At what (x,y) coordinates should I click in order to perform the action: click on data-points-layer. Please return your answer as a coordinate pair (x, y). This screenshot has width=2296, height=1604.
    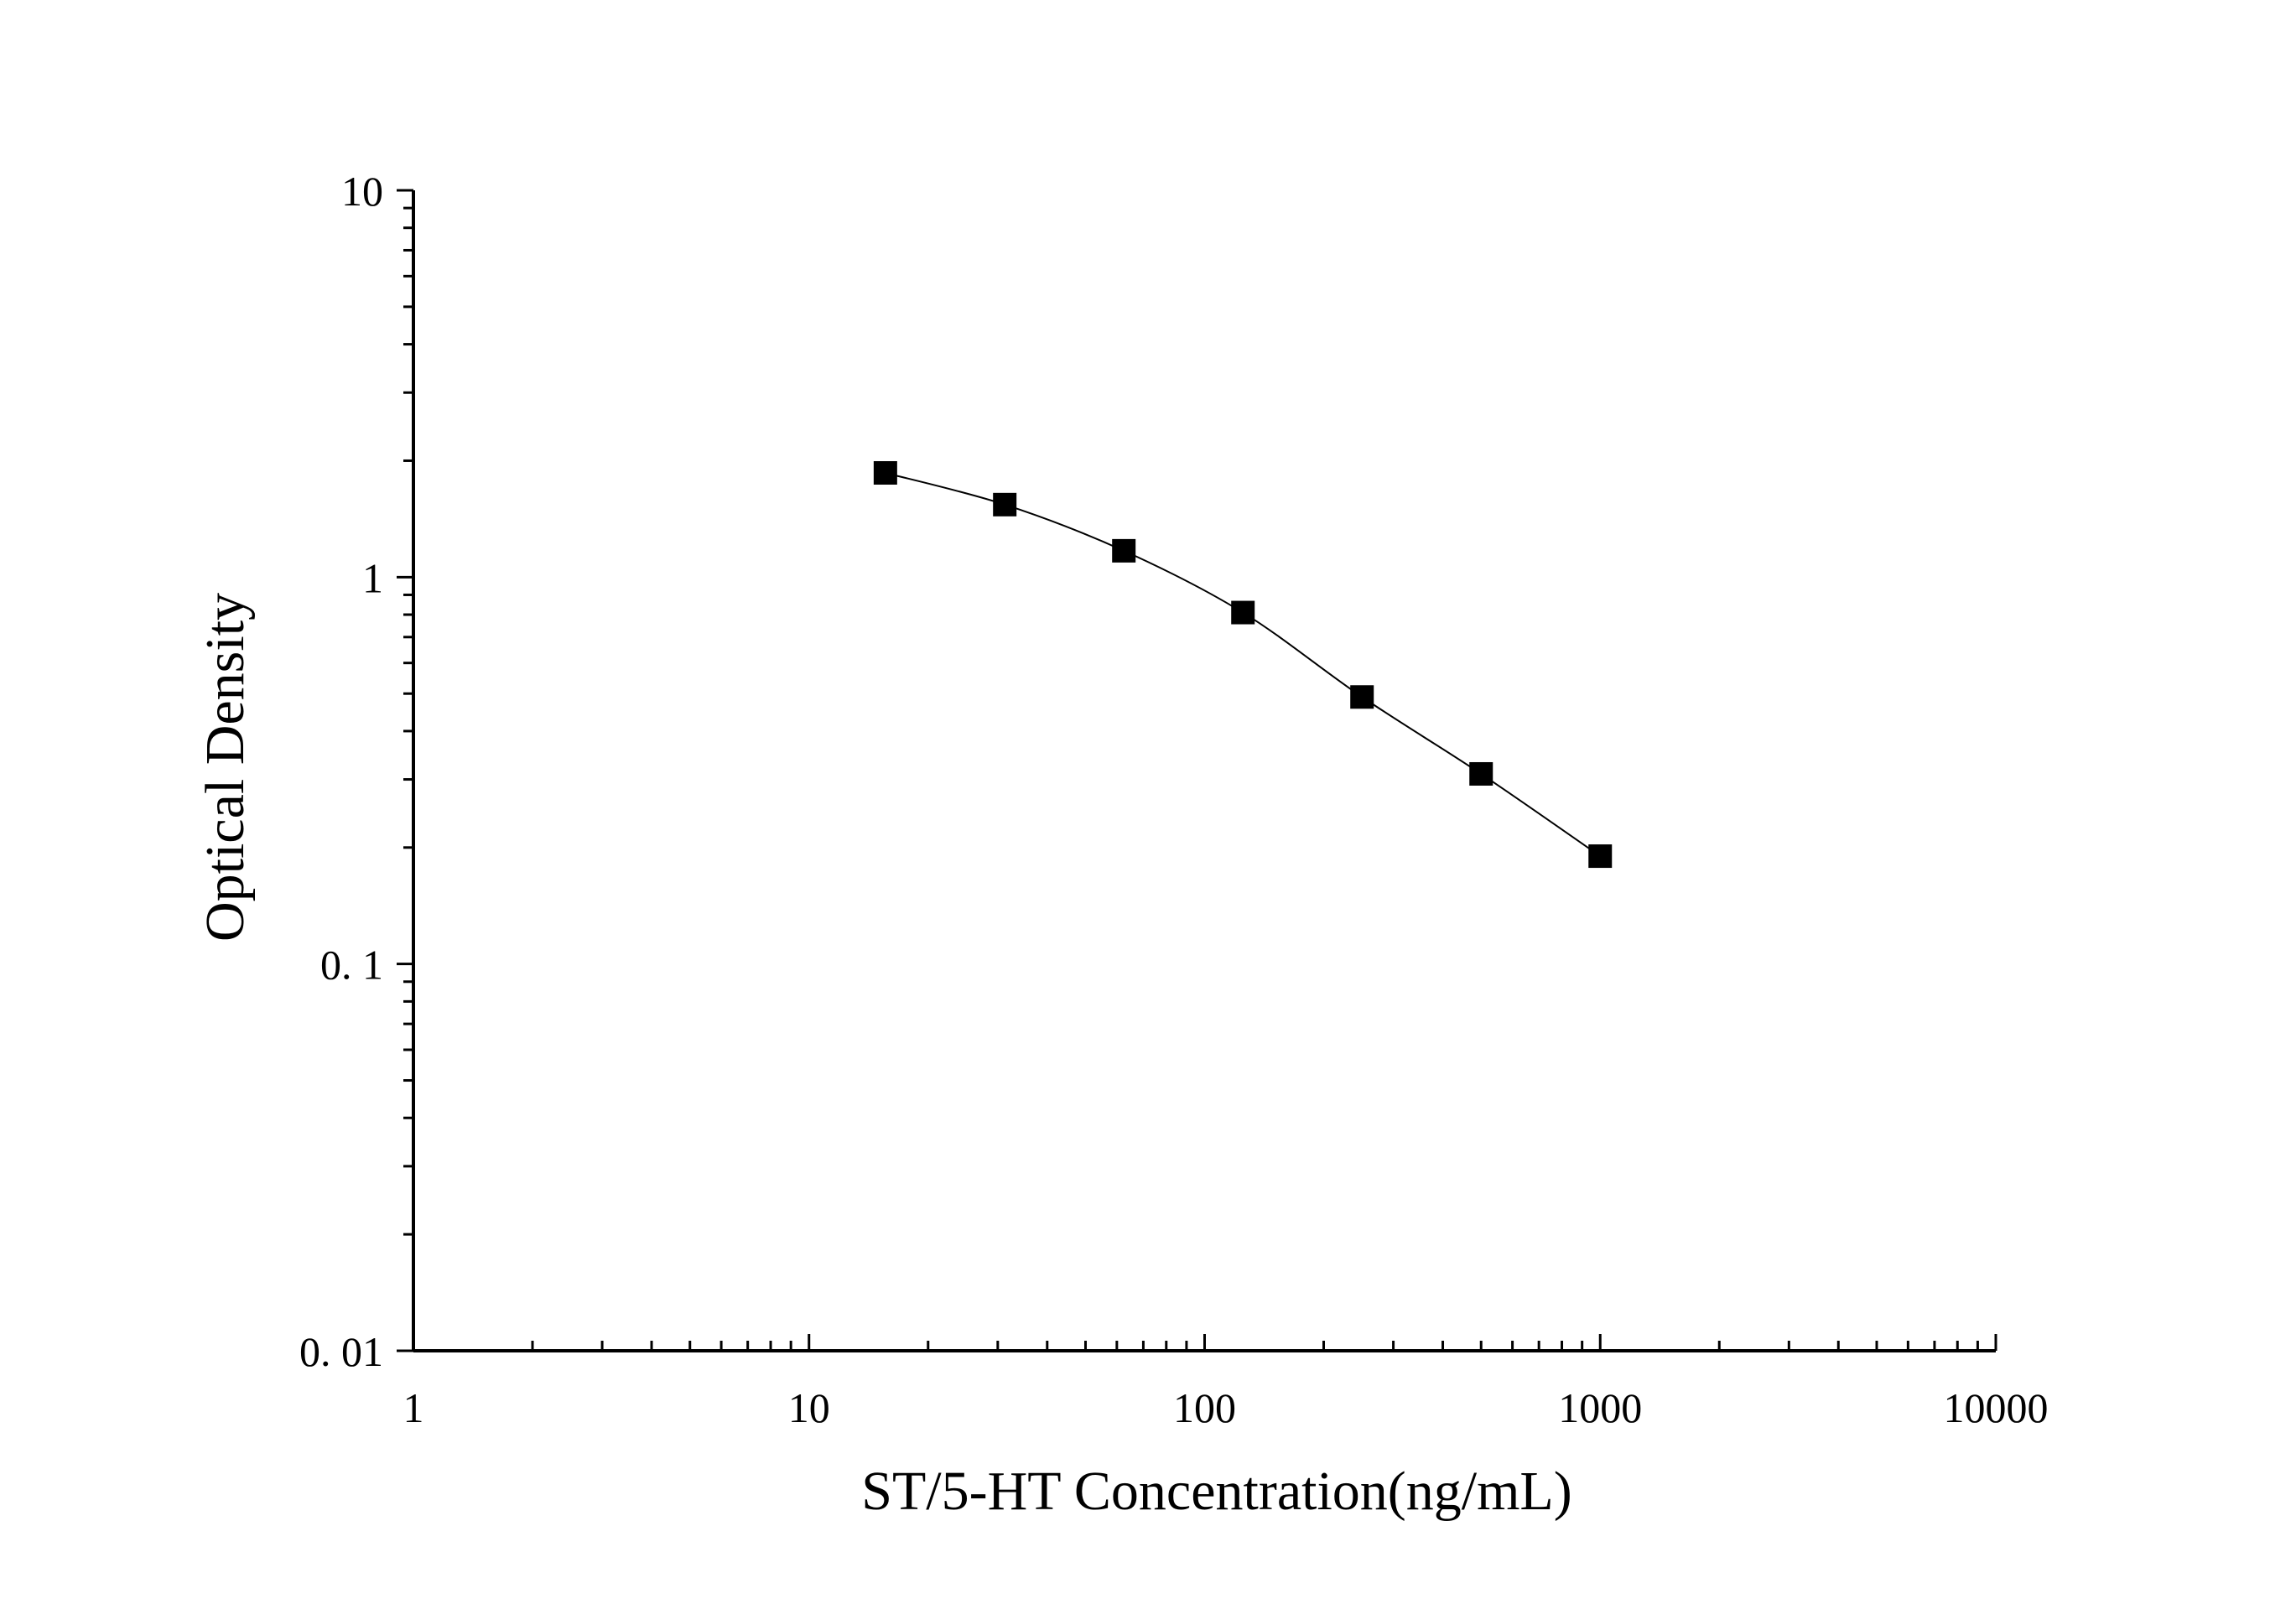
    Looking at the image, I should click on (1243, 664).